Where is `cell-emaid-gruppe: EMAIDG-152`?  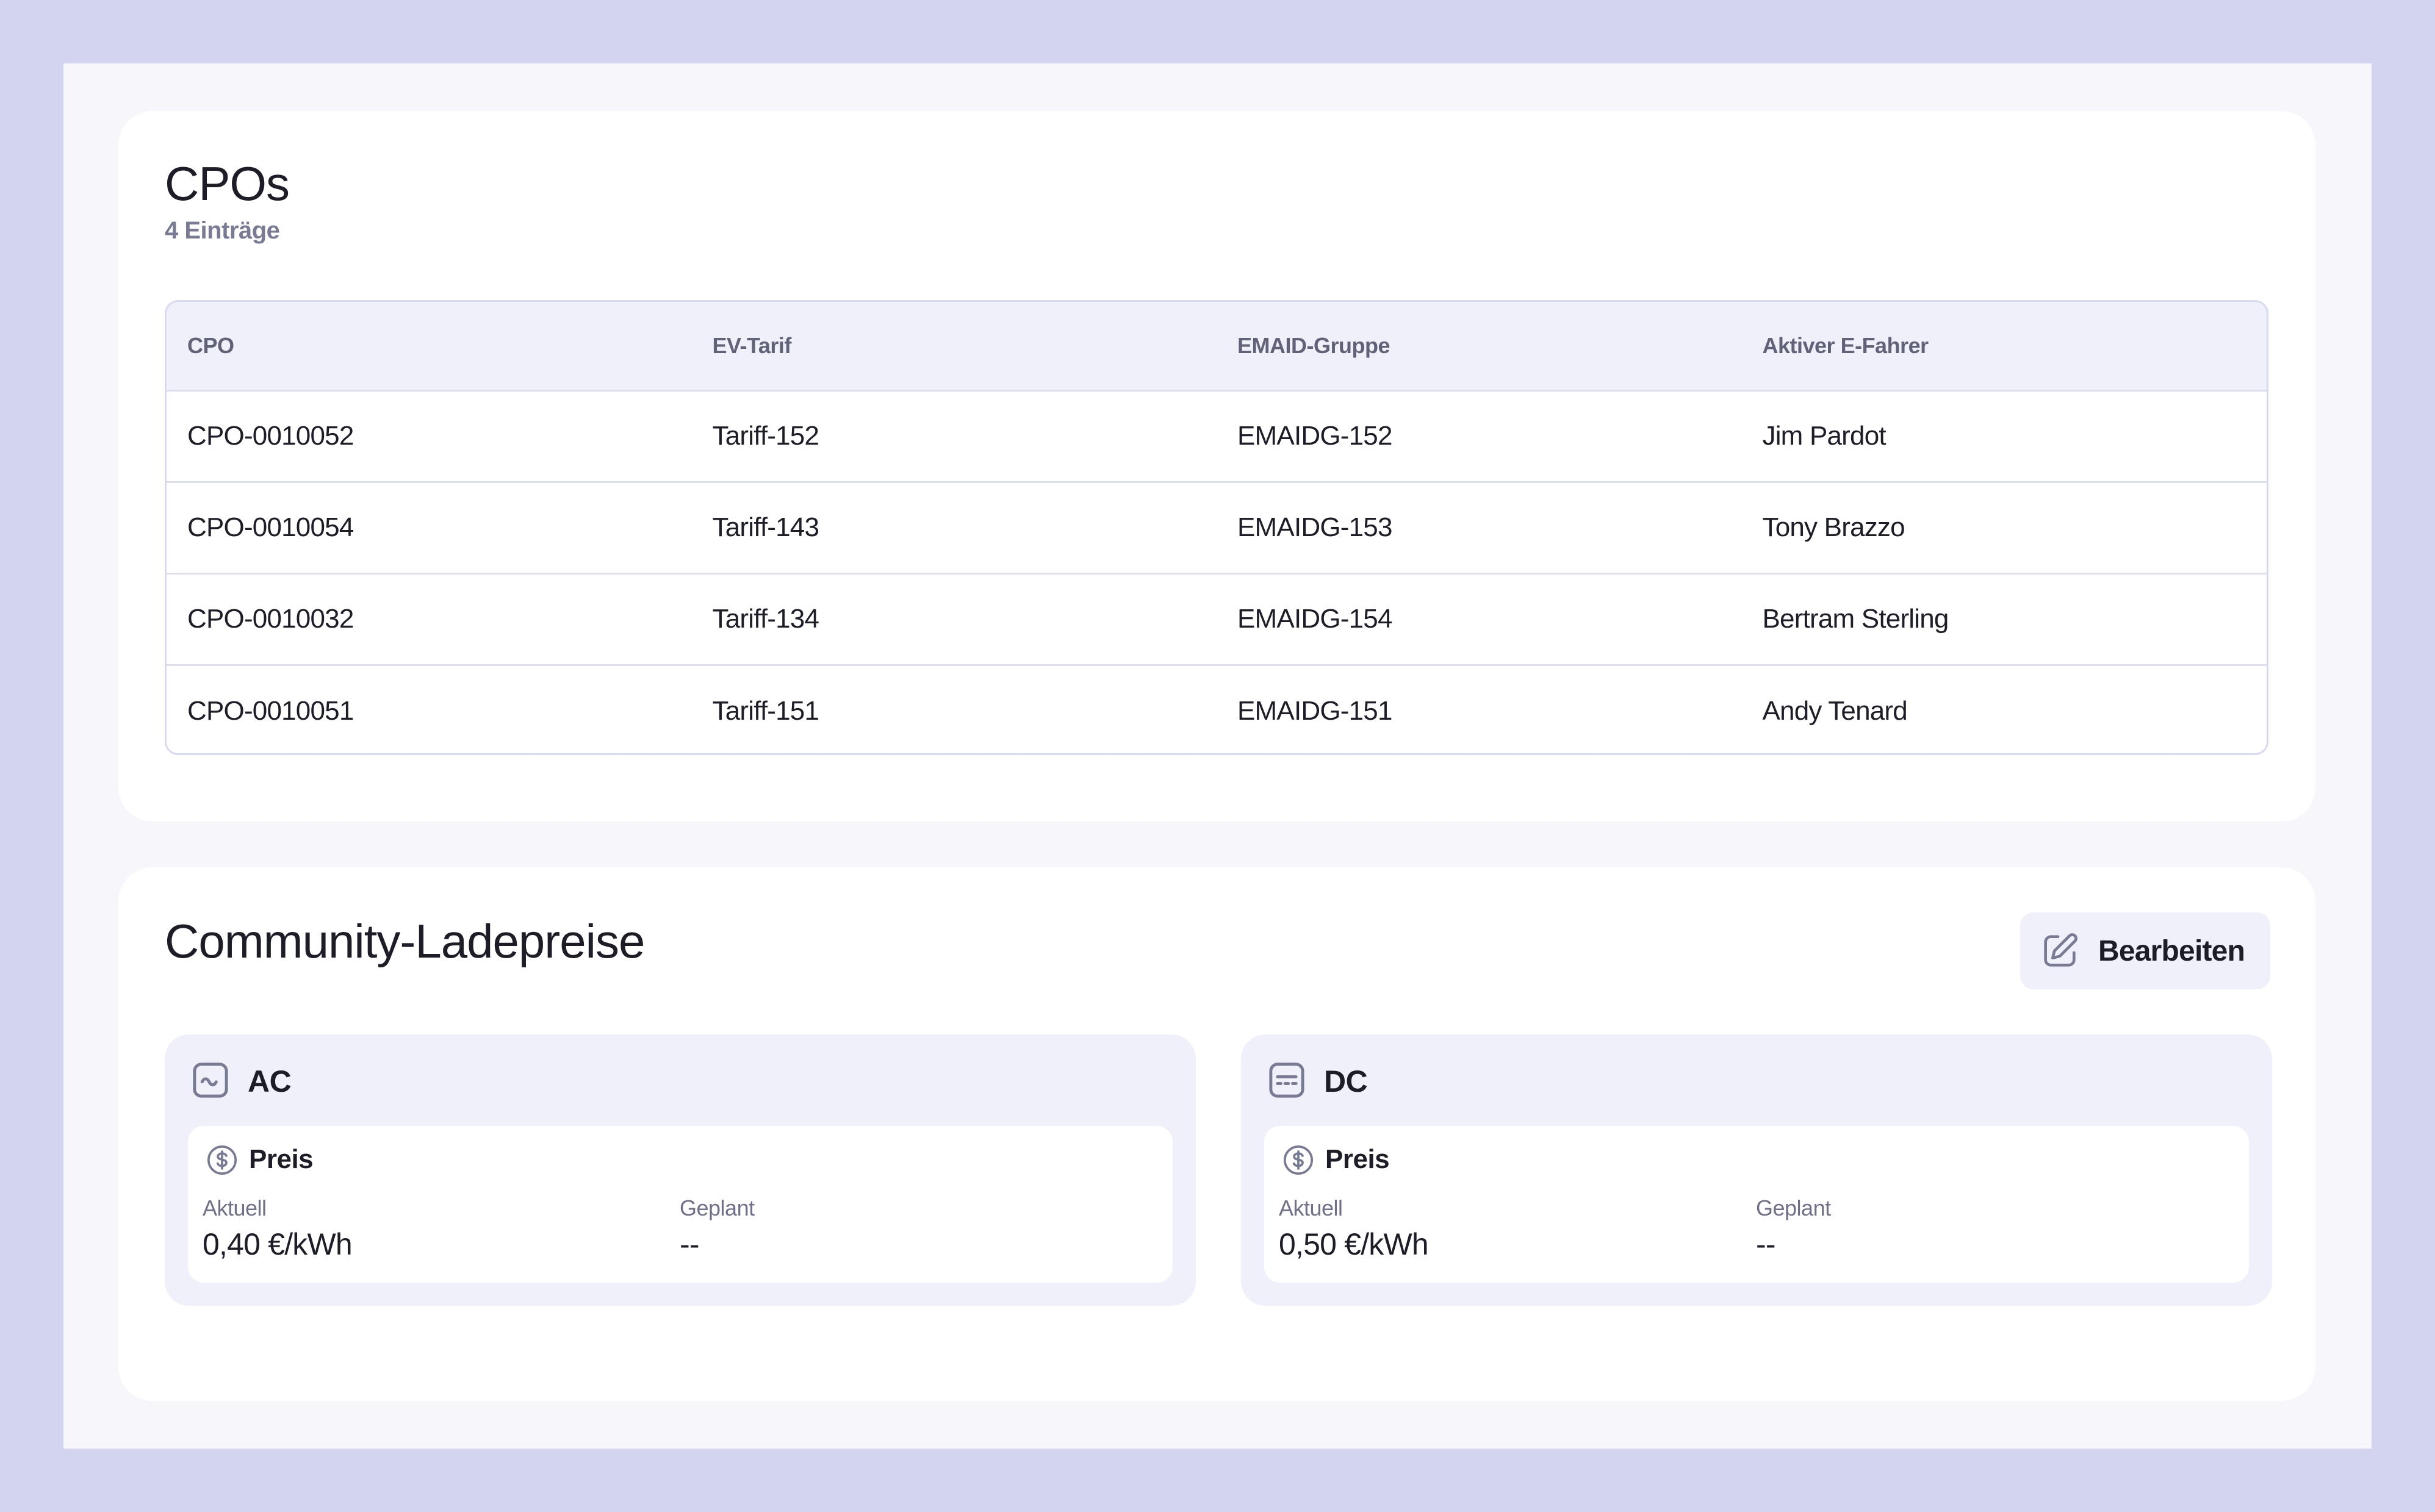
cell-emaid-gruppe: EMAIDG-152 is located at coordinates (1315, 436).